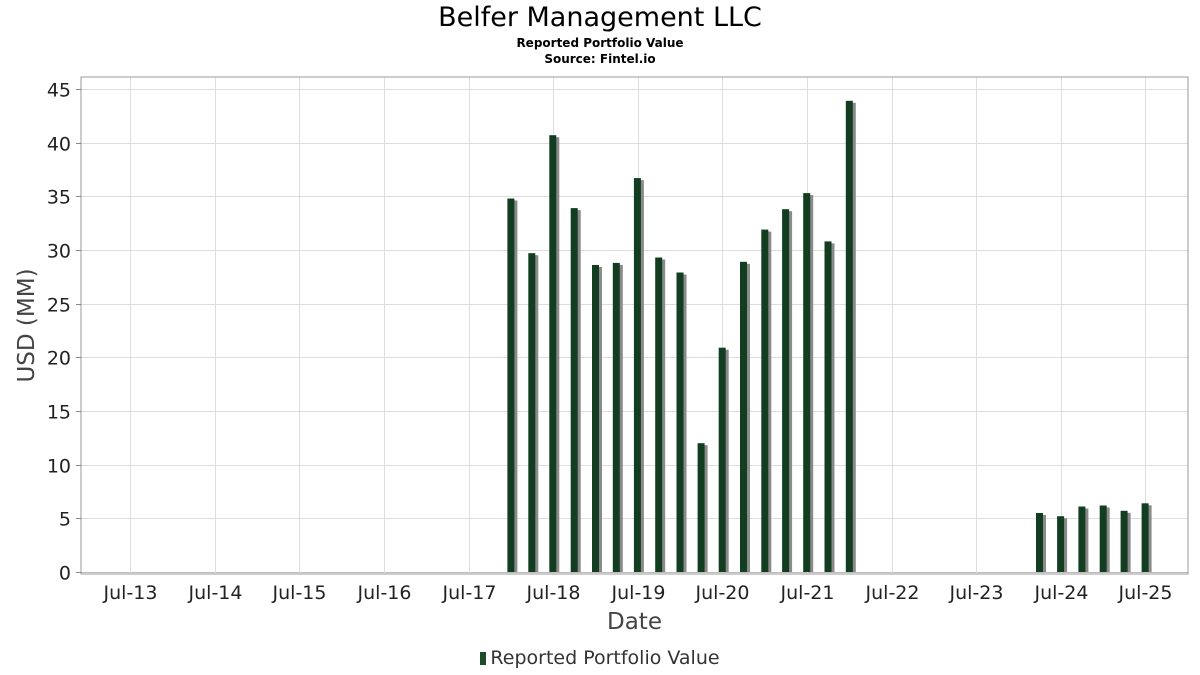 This screenshot has width=1200, height=675. Describe the element at coordinates (299, 593) in the screenshot. I see `x-tick-label: Jul-15` at that location.